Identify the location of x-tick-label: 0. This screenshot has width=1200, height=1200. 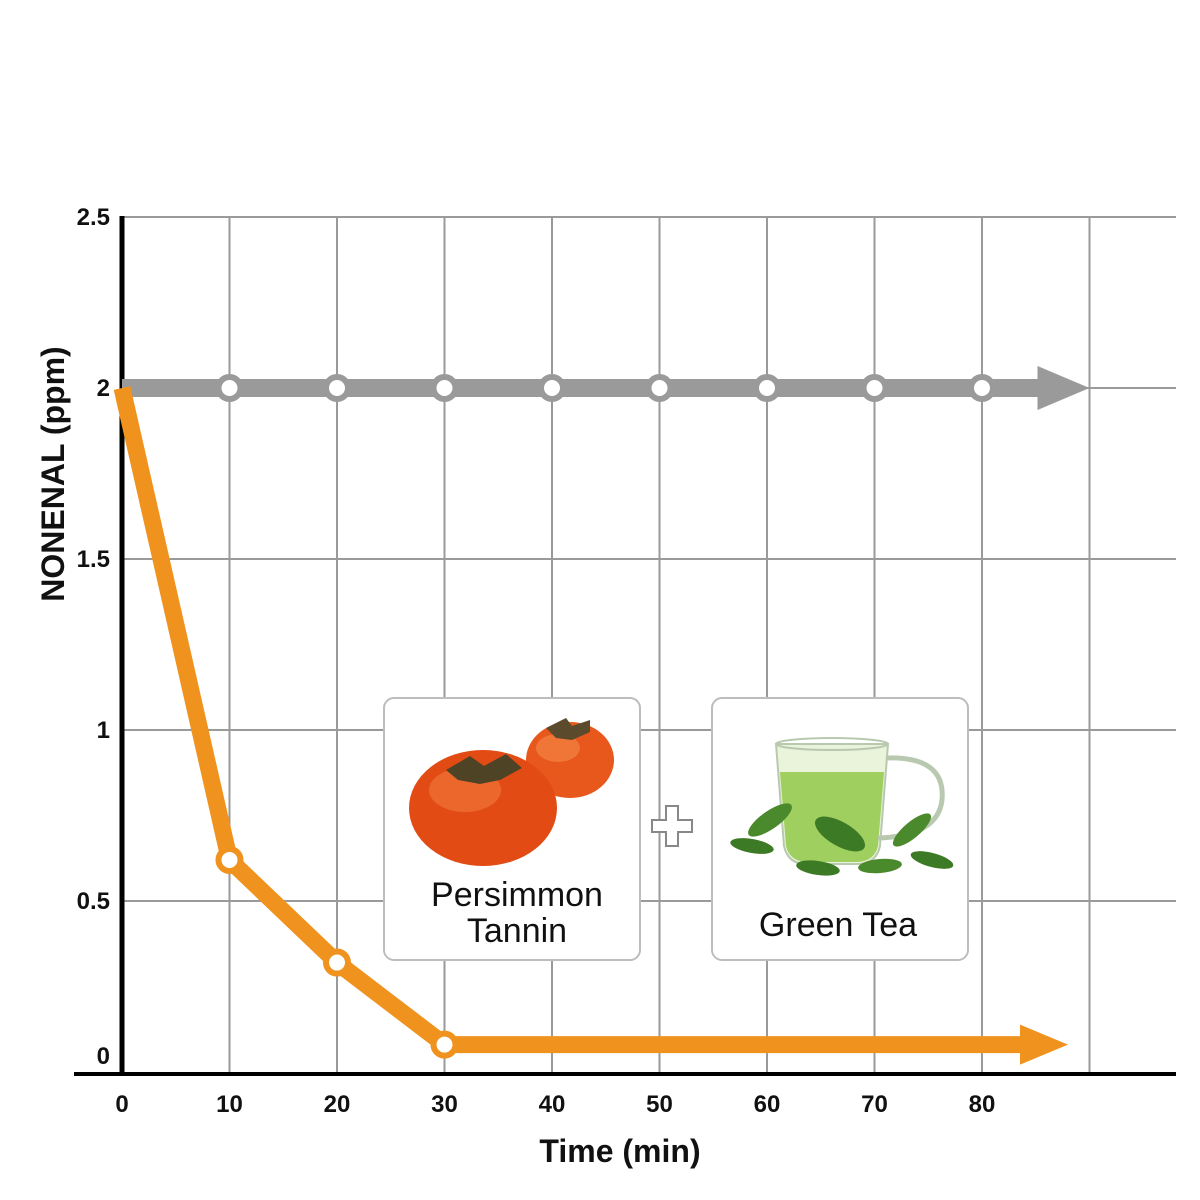
(121, 1104).